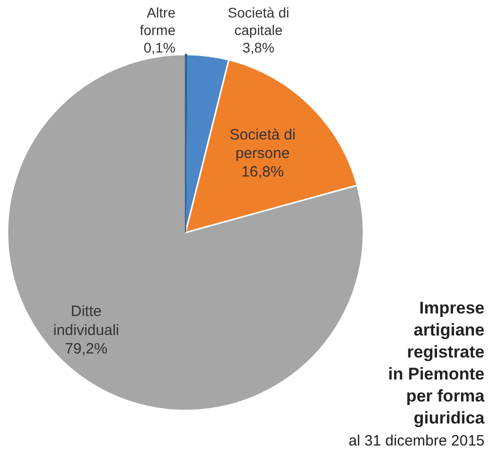  What do you see at coordinates (437, 363) in the screenshot?
I see `text: Imprese artigiane registrate in Piemonte per forma giuridica` at bounding box center [437, 363].